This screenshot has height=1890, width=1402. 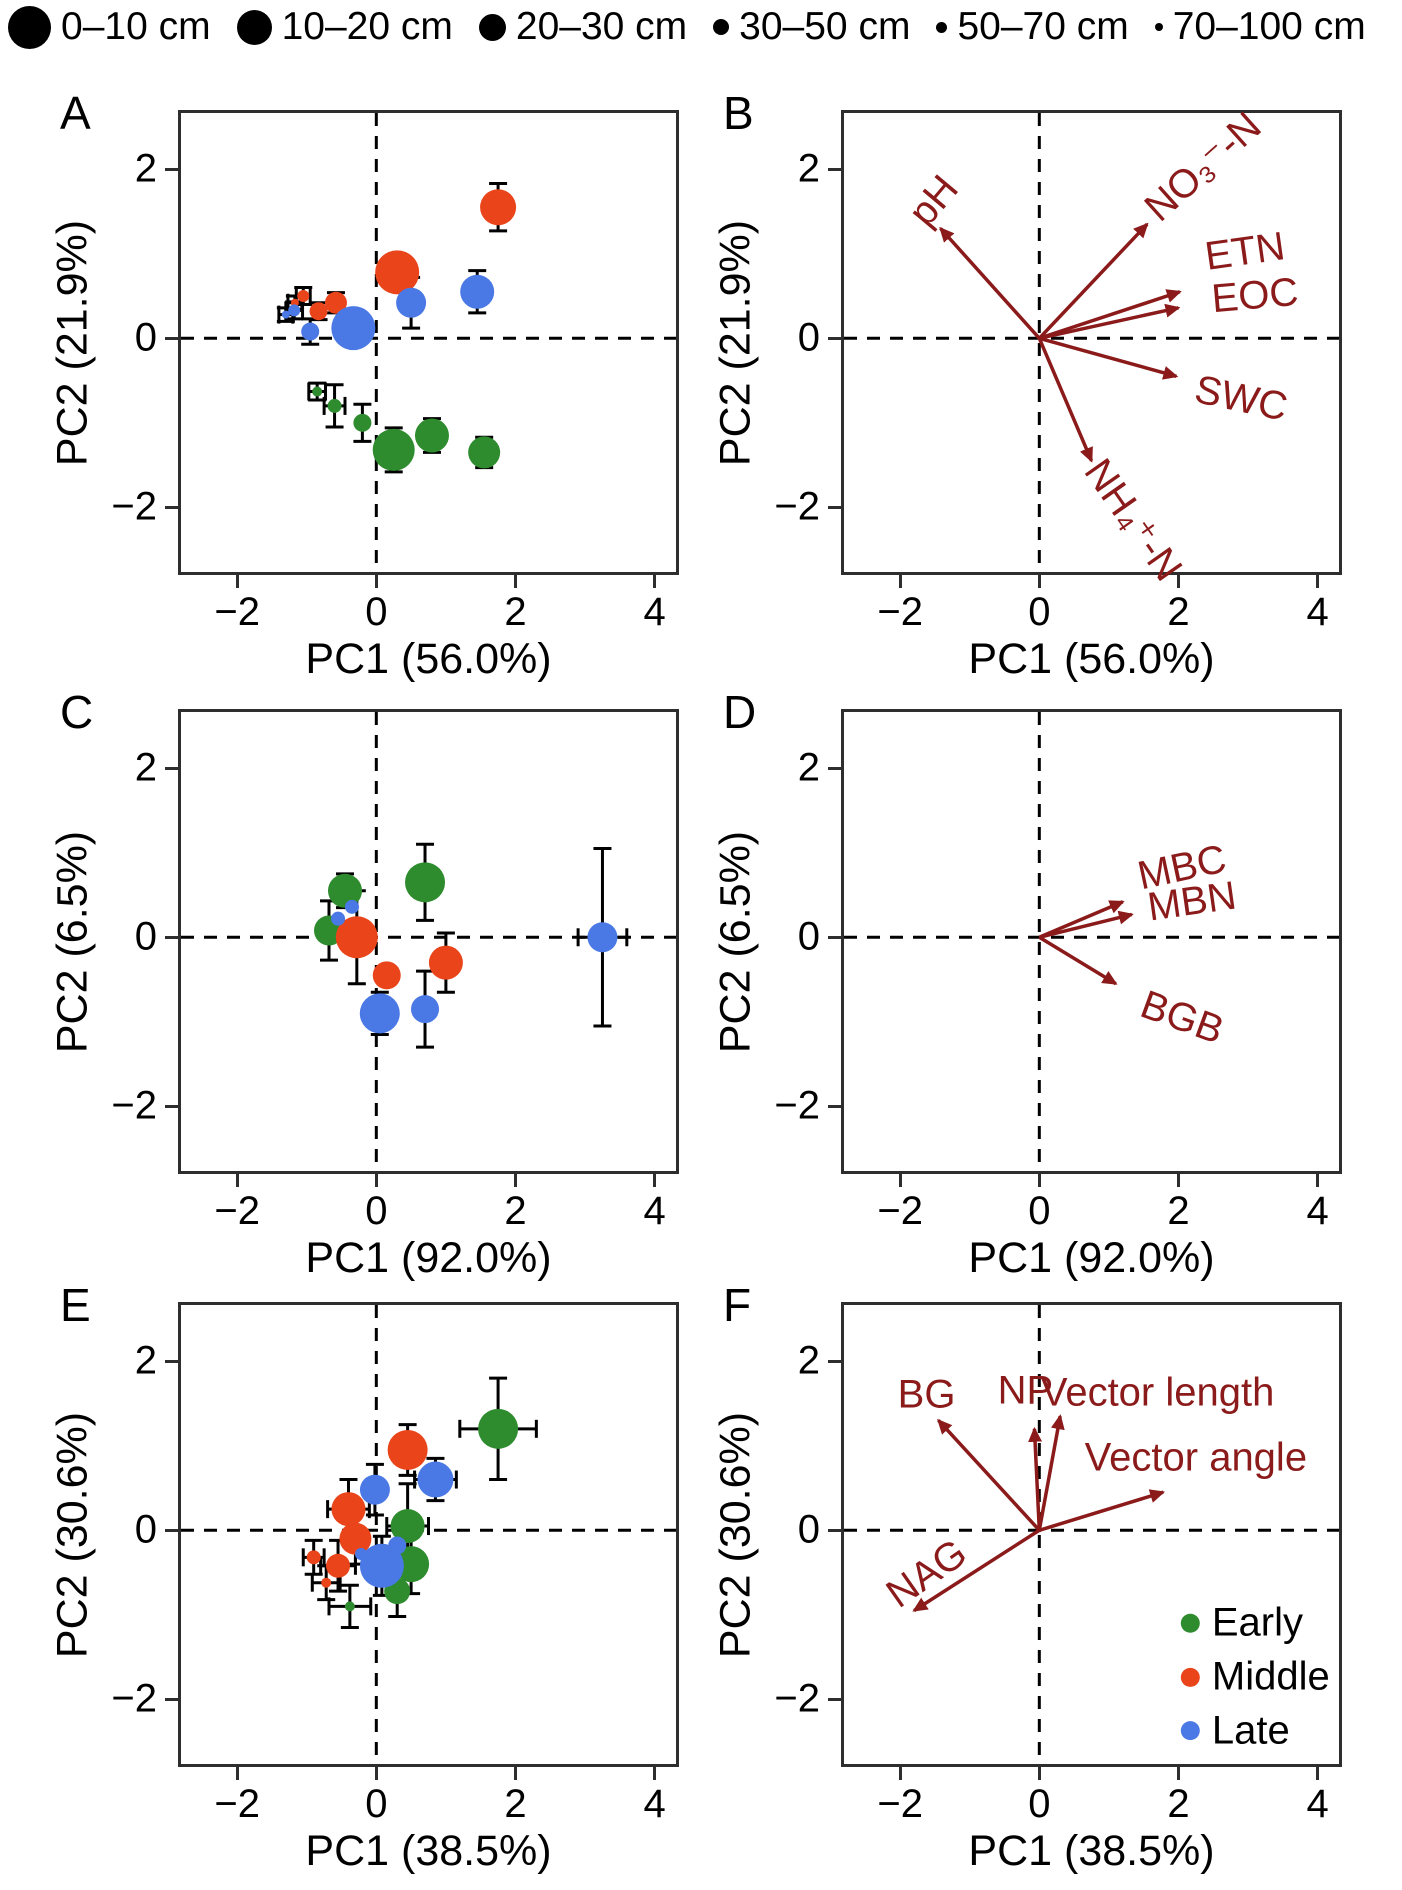 What do you see at coordinates (428, 1534) in the screenshot?
I see `panel-e` at bounding box center [428, 1534].